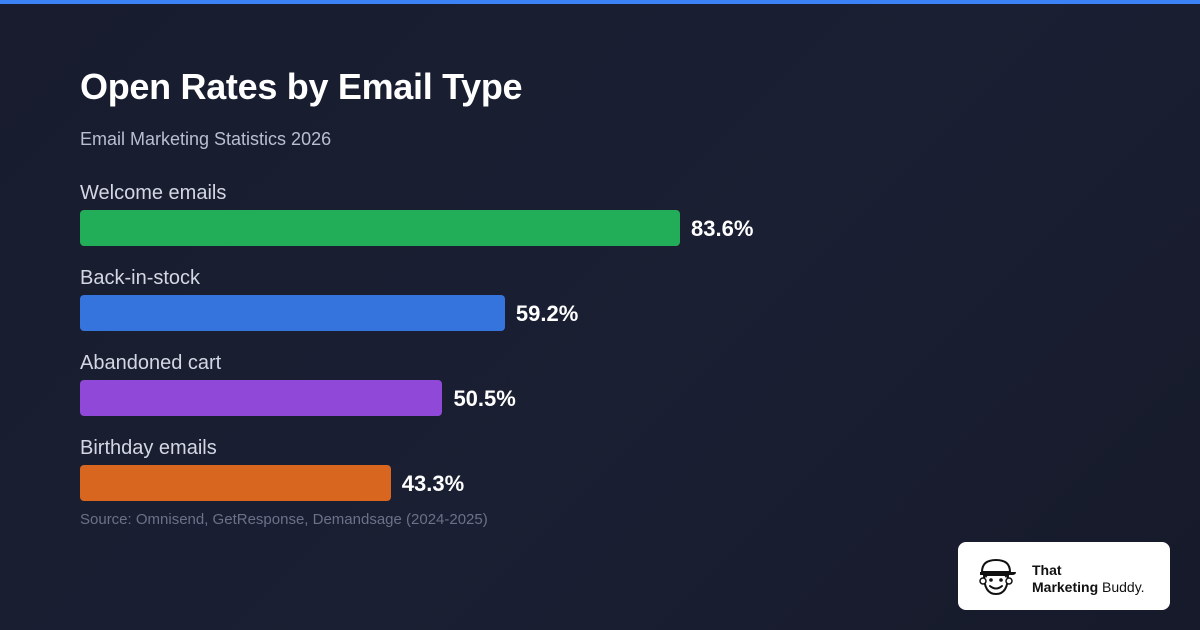 The image size is (1200, 630). I want to click on bar-category-label: Birthday emails, so click(148, 448).